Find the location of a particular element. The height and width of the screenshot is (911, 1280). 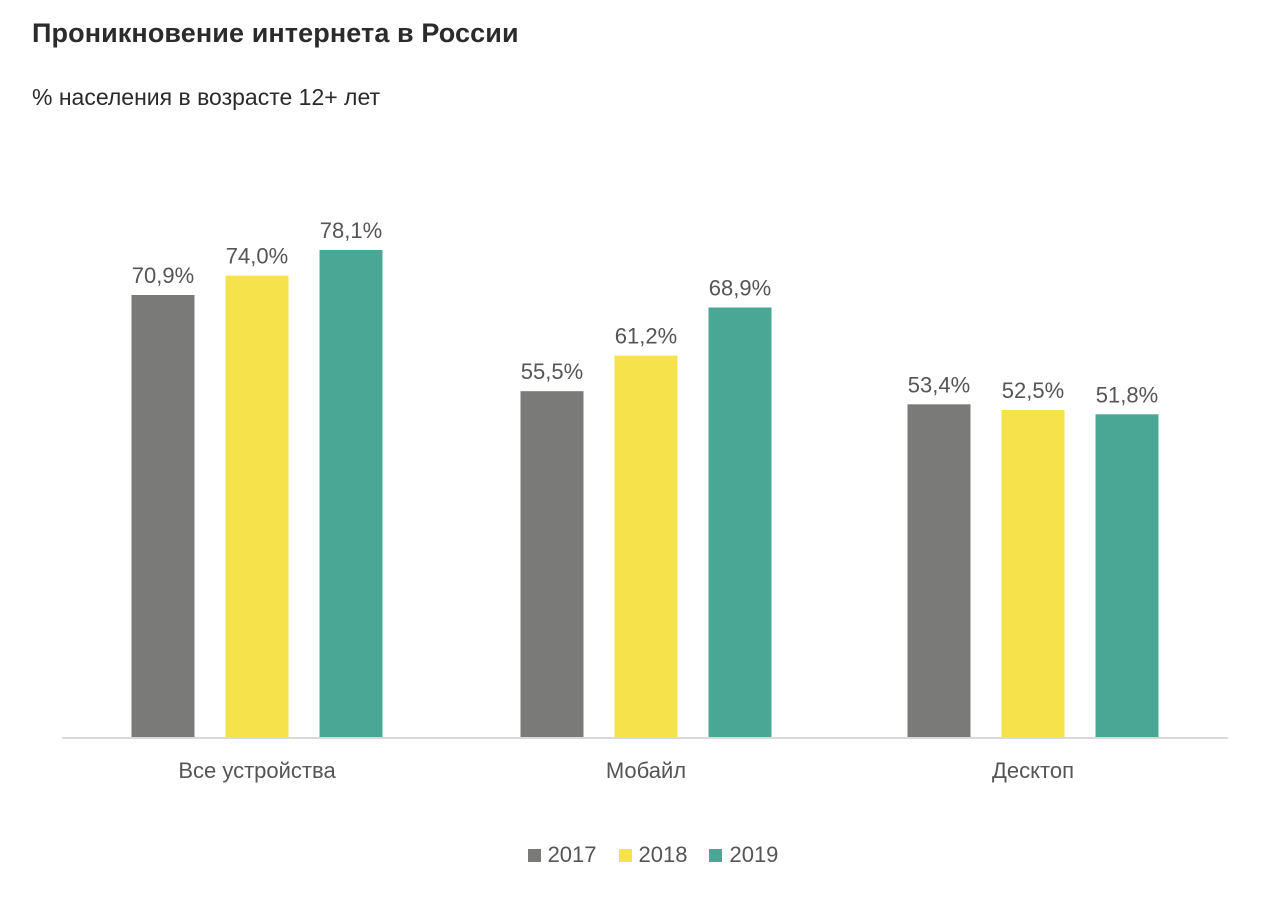

legend-label-2018: 2018 is located at coordinates (663, 854).